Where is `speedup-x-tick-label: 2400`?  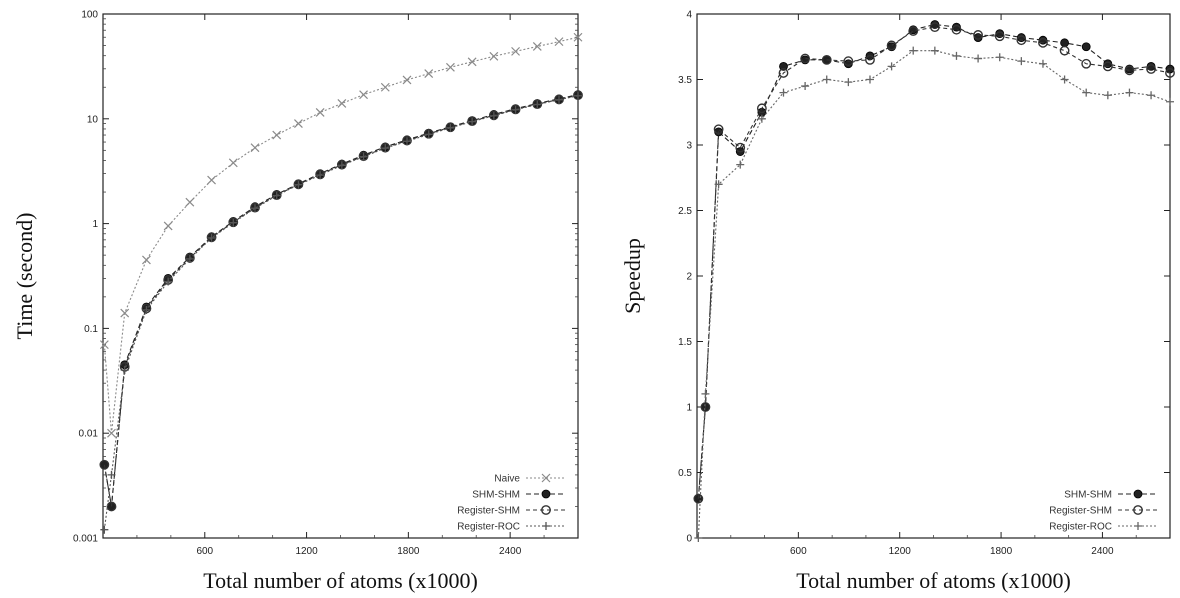
speedup-x-tick-label: 2400 is located at coordinates (1102, 551).